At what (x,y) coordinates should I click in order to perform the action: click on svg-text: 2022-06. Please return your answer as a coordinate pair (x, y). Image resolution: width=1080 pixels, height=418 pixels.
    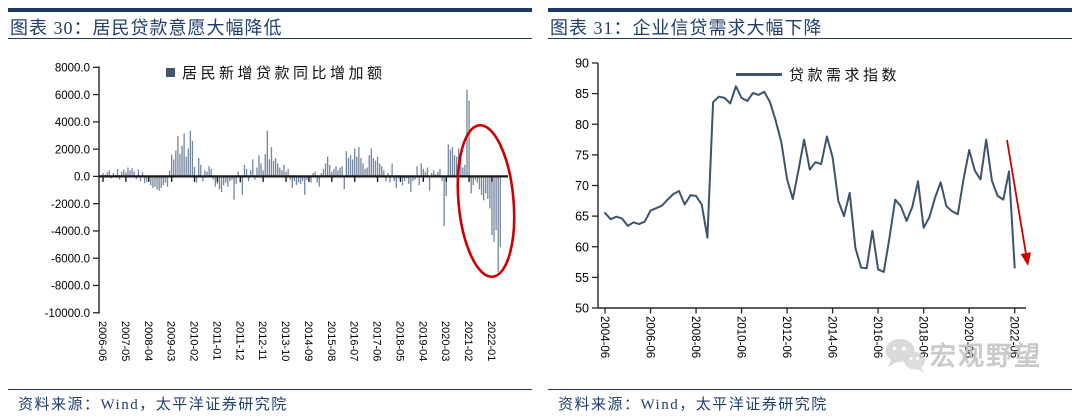
    Looking at the image, I should click on (1014, 337).